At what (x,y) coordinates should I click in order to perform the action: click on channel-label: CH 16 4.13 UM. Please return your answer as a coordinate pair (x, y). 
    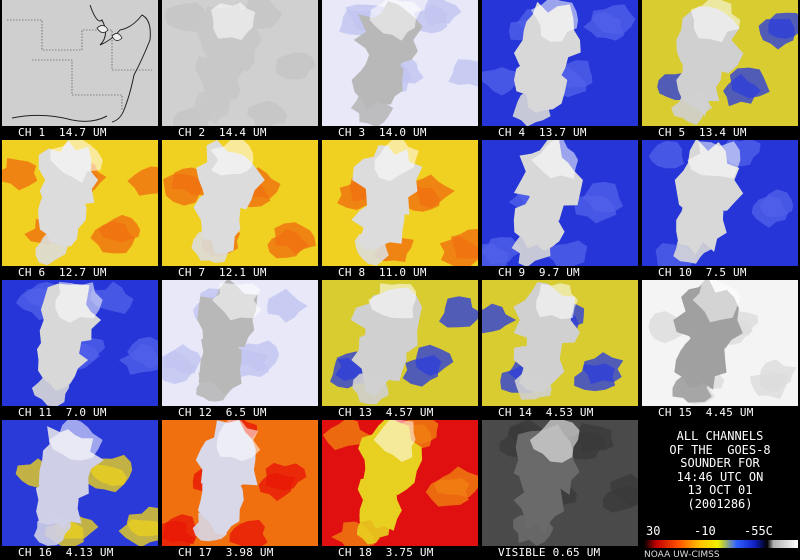
    Looking at the image, I should click on (66, 552).